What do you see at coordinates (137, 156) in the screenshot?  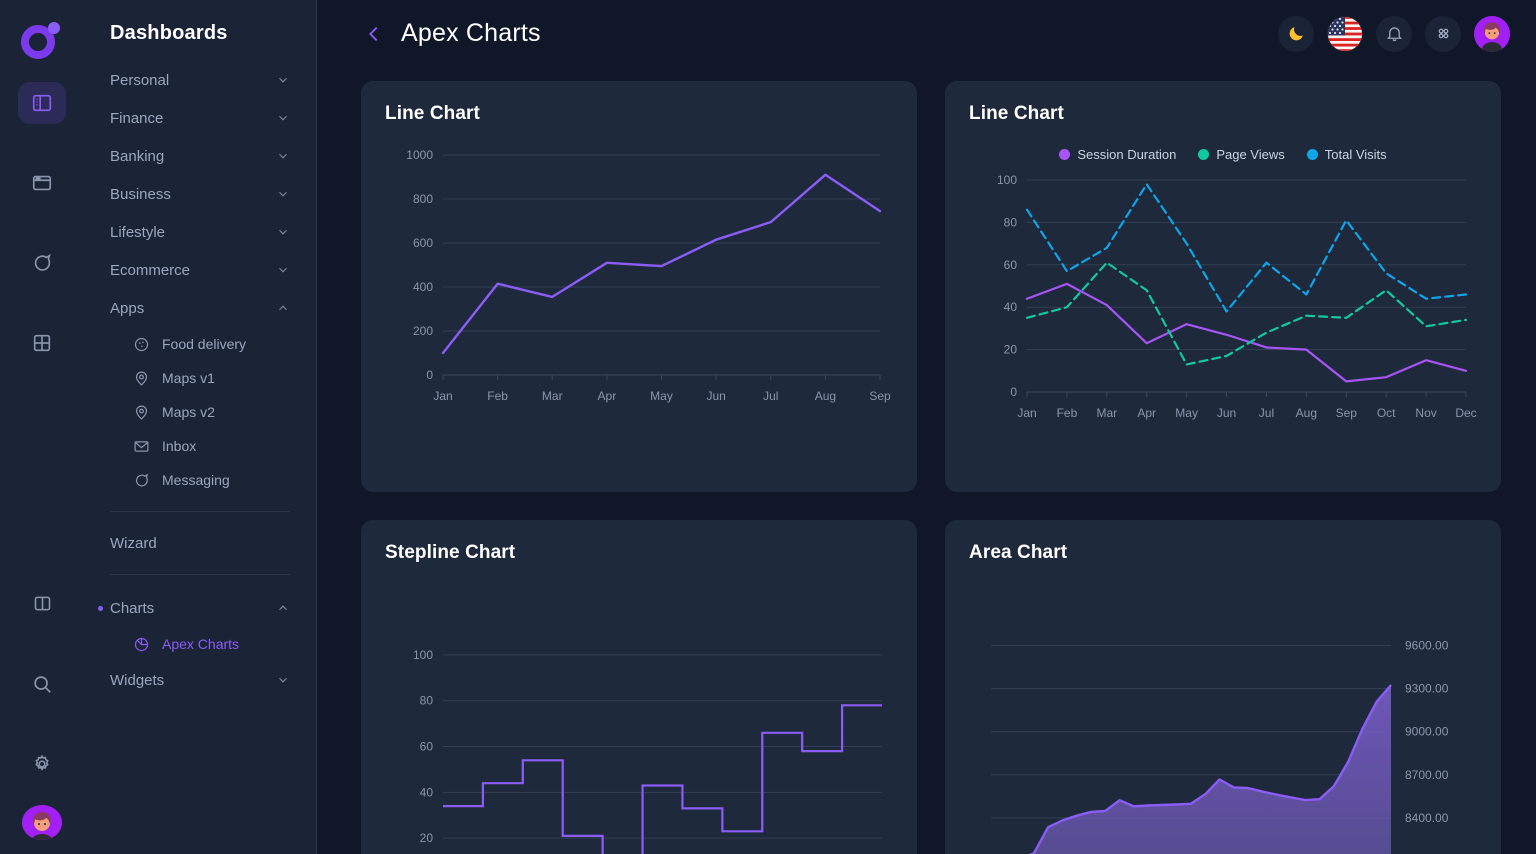 I see `sidebar-label: Banking` at bounding box center [137, 156].